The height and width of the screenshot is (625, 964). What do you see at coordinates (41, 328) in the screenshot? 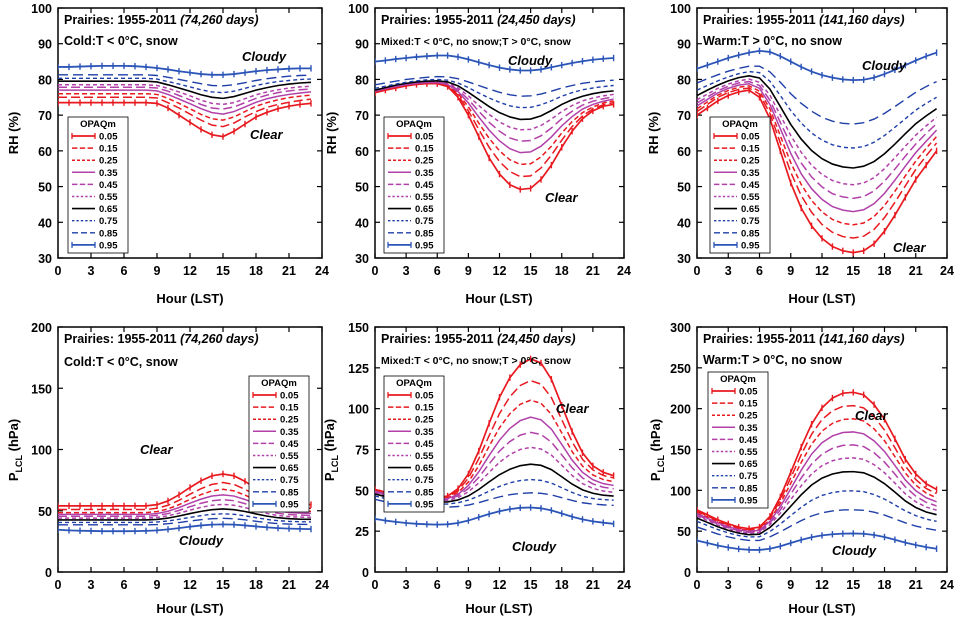
I see `y-tick-label: 200` at bounding box center [41, 328].